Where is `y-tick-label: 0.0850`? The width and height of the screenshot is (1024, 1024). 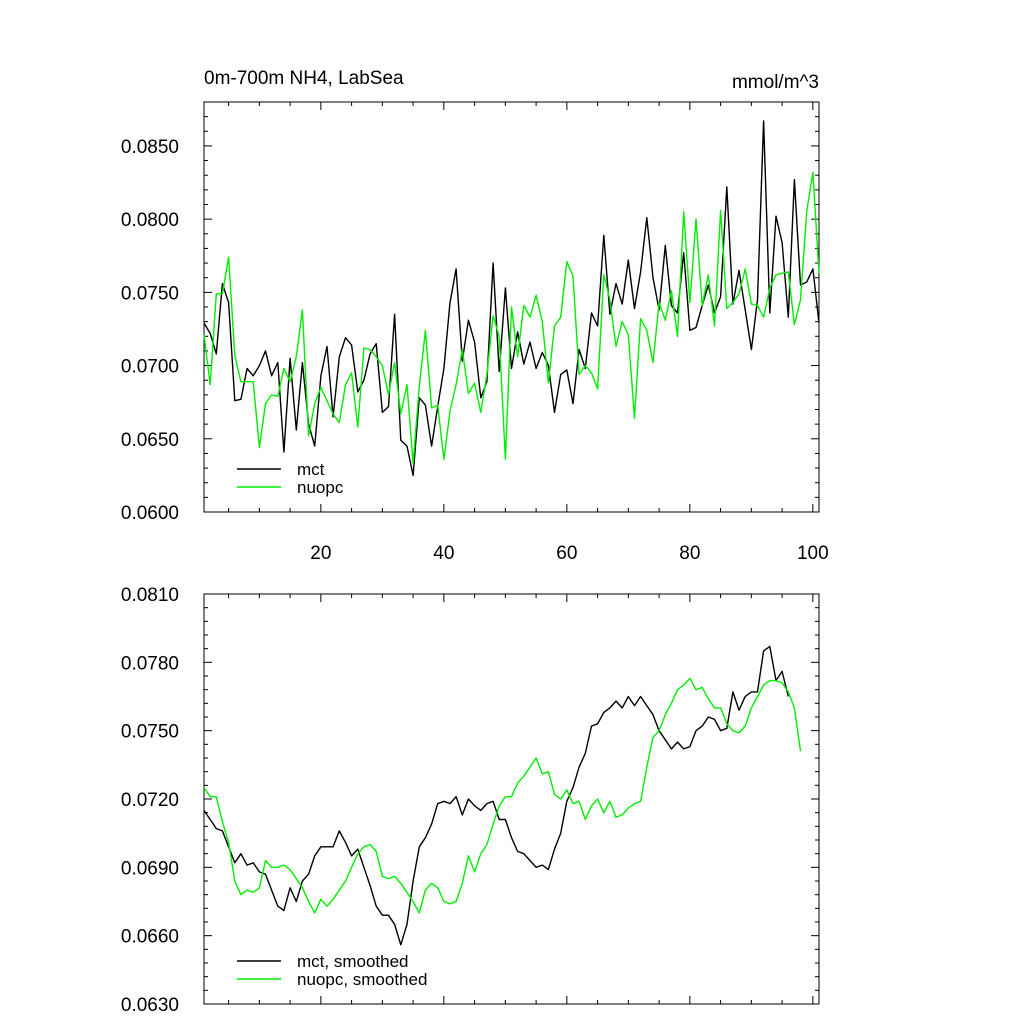 y-tick-label: 0.0850 is located at coordinates (150, 147).